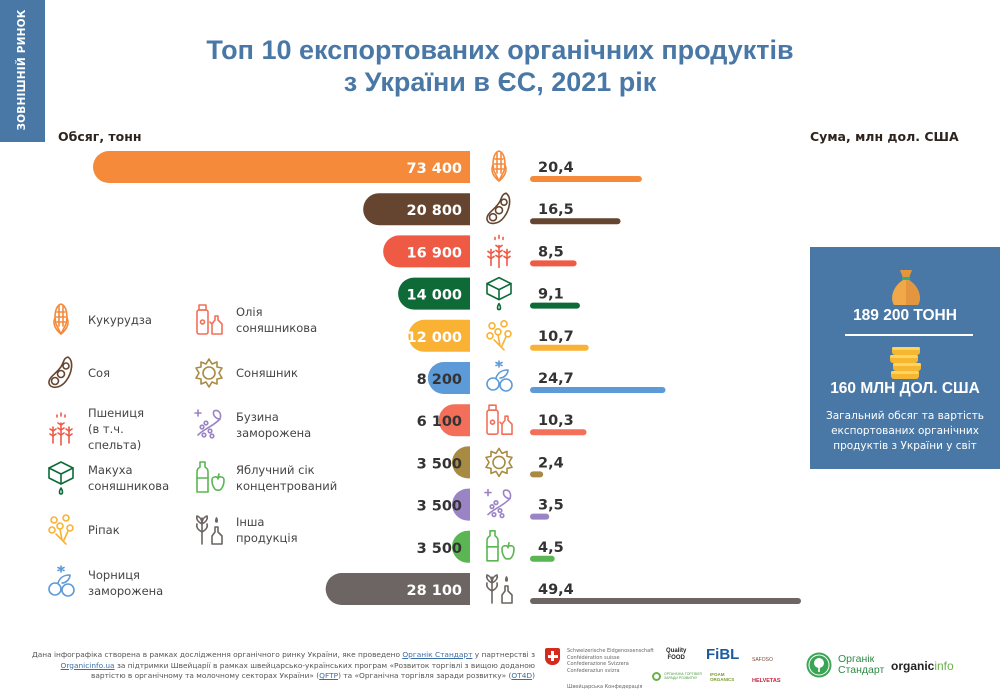  Describe the element at coordinates (909, 335) in the screenshot. I see `divider` at that location.